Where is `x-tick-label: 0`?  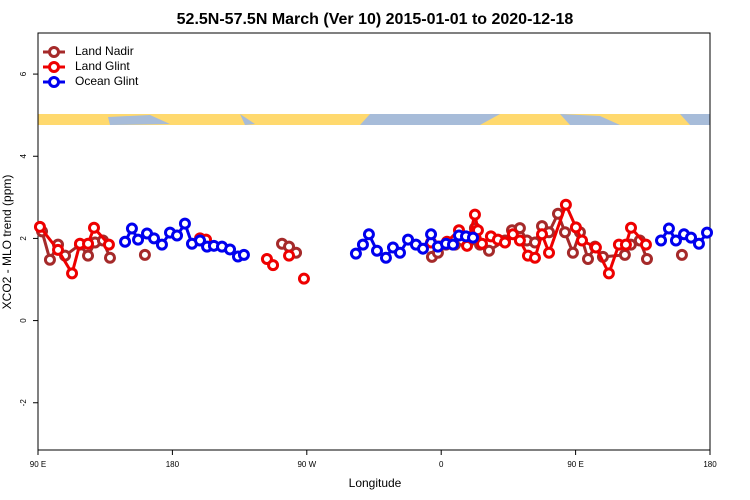 x-tick-label: 0 is located at coordinates (441, 464).